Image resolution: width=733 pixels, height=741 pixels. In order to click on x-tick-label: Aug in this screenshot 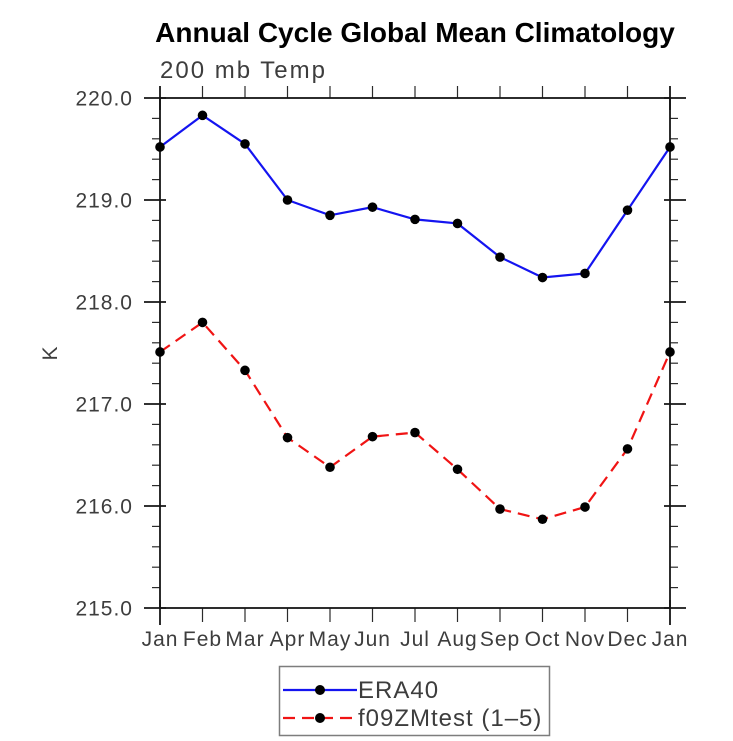, I will do `click(457, 639)`.